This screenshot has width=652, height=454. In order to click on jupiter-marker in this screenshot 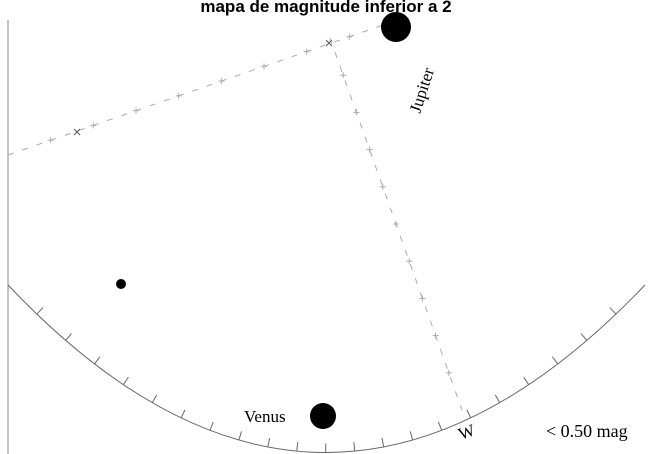, I will do `click(396, 27)`.